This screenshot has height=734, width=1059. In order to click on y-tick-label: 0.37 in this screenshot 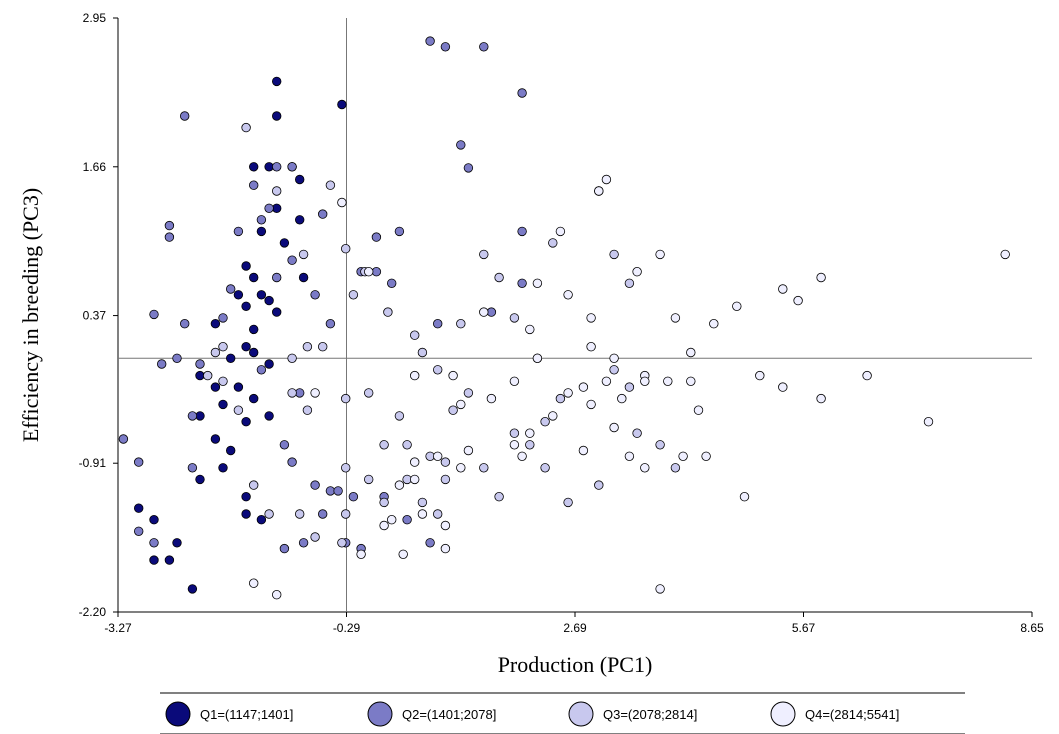, I will do `click(95, 316)`.